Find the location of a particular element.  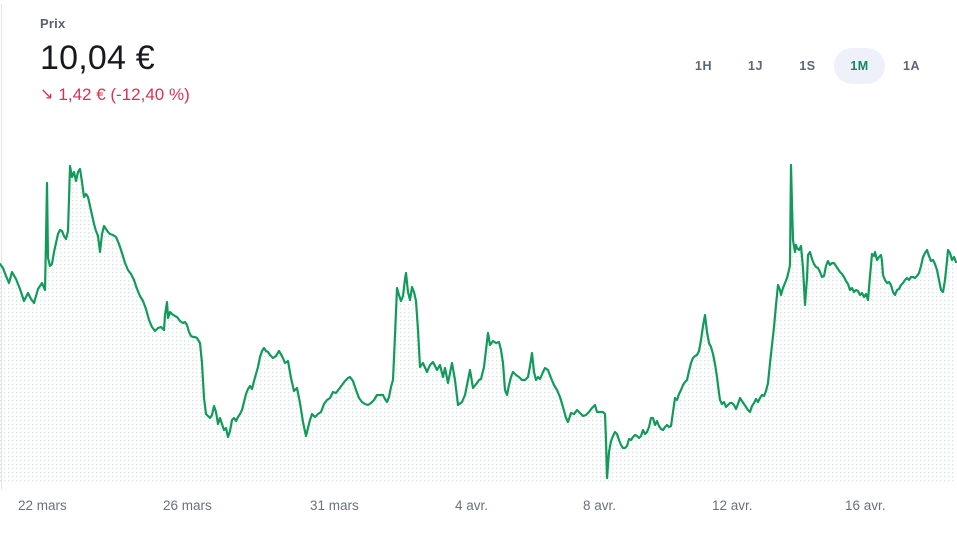

price-change: ↘ 1,42 € (-12,40 %) is located at coordinates (115, 95).